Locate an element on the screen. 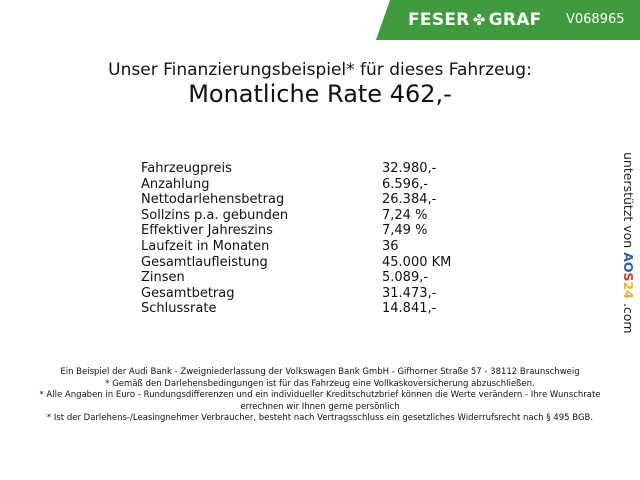  row-label: Fahrzeugpreis is located at coordinates (186, 168).